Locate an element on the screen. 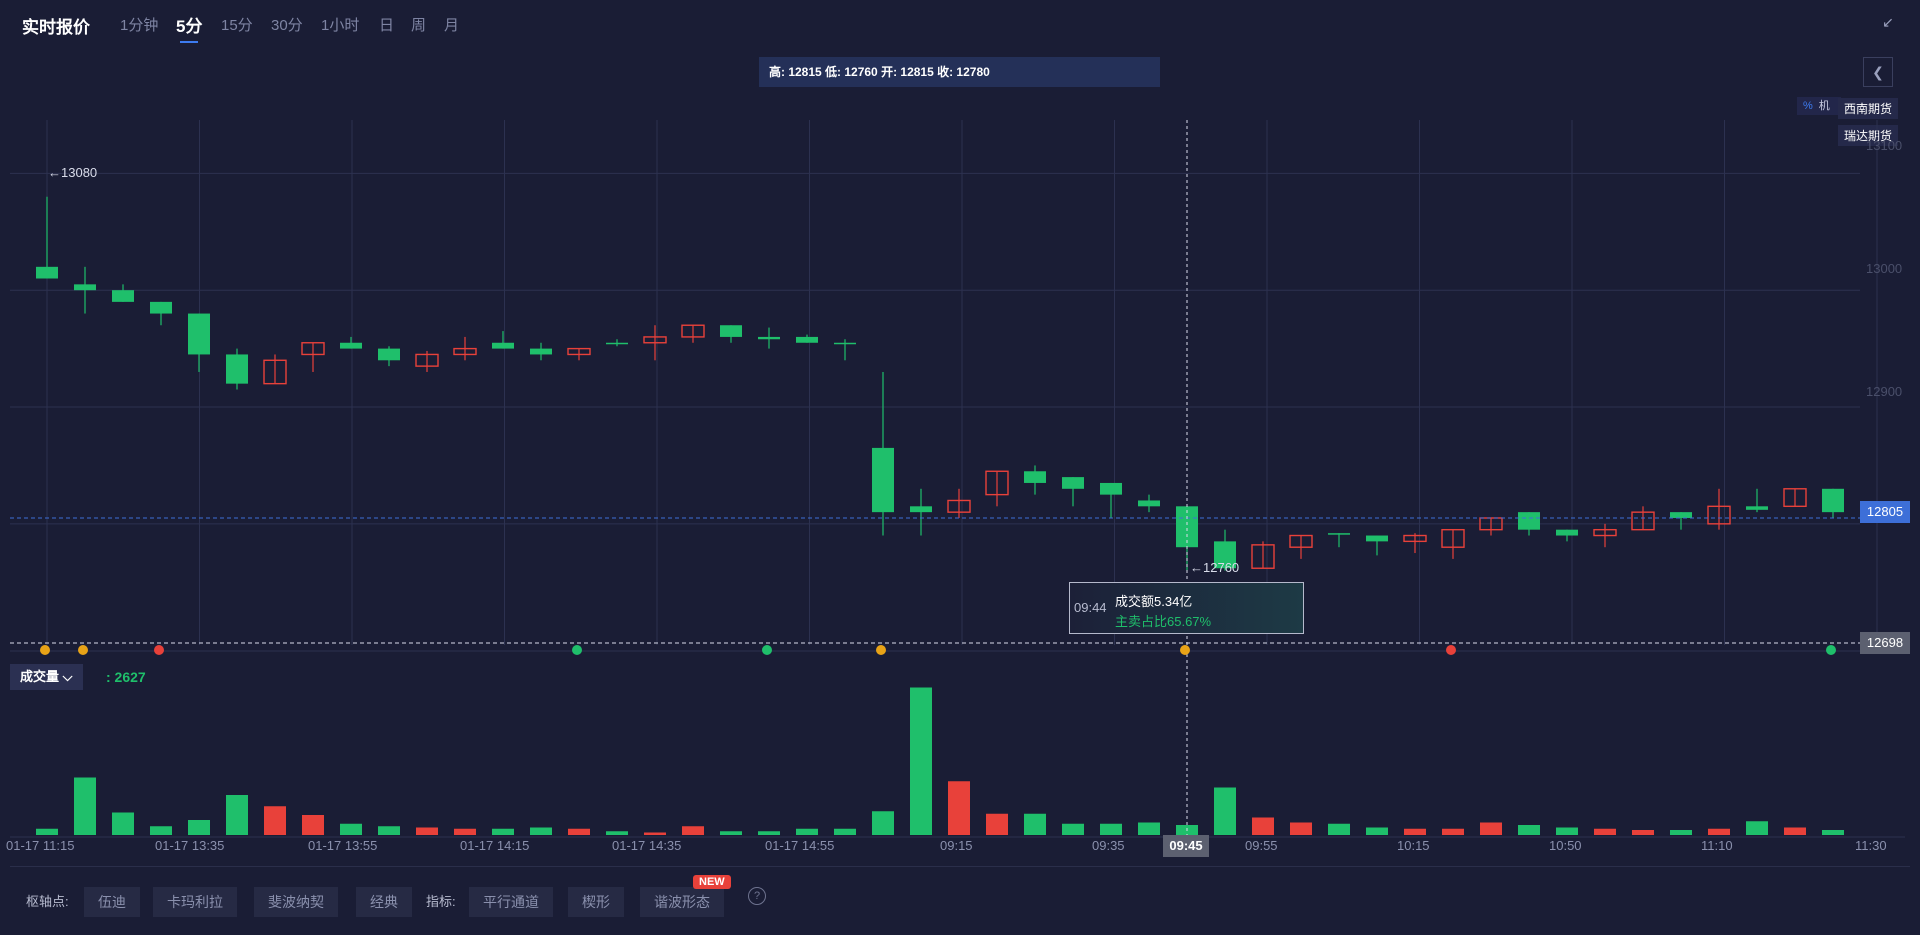  other-option: 机 is located at coordinates (1824, 106).